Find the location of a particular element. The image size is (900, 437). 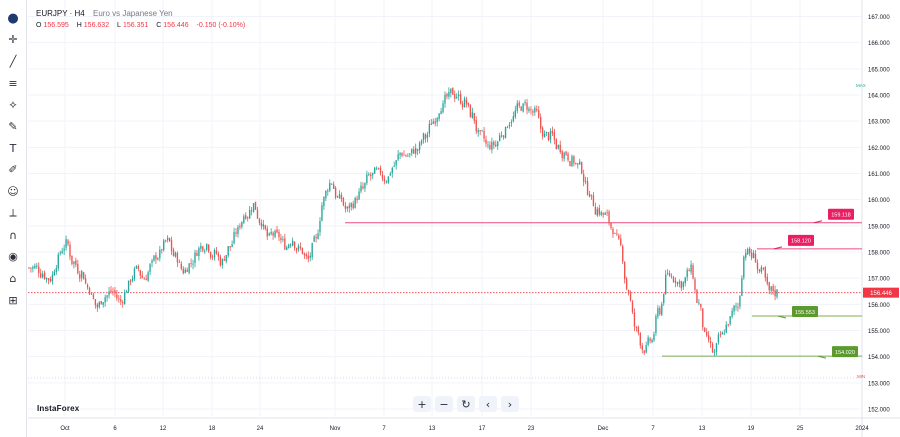

trash-icon: ⊞ is located at coordinates (13, 300).